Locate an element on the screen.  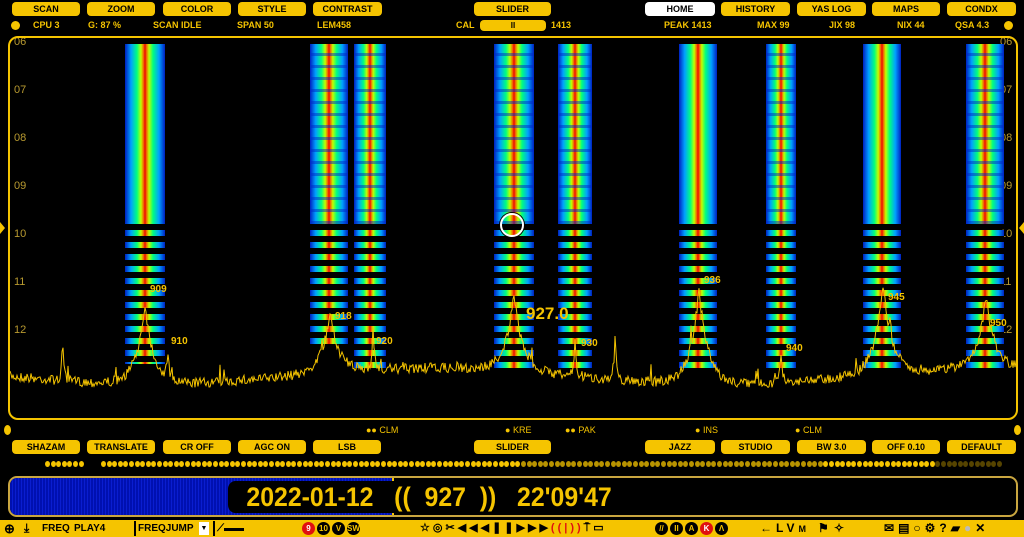
slider-button: SLIDER is located at coordinates (512, 9).